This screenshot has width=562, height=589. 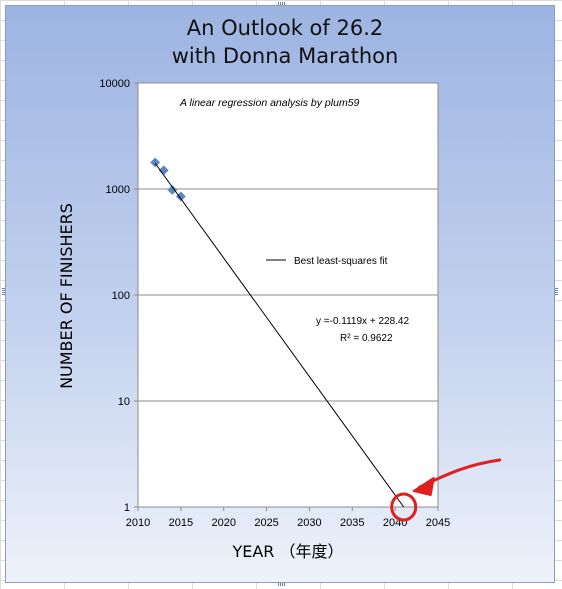 What do you see at coordinates (114, 84) in the screenshot?
I see `y-tick-label-10000: 10000` at bounding box center [114, 84].